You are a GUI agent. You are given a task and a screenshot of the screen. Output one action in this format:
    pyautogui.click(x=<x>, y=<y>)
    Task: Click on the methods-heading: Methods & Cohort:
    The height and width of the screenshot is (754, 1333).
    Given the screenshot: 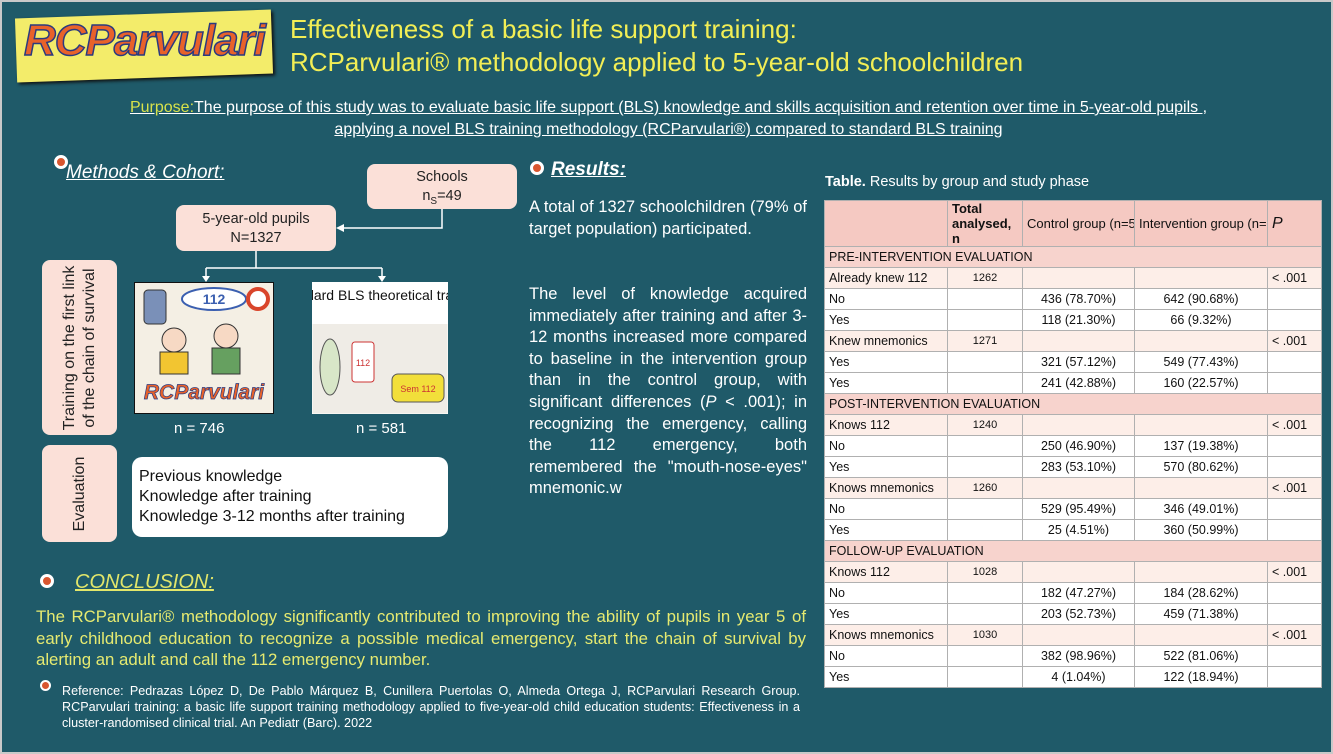 What is the action you would take?
    pyautogui.click(x=145, y=172)
    